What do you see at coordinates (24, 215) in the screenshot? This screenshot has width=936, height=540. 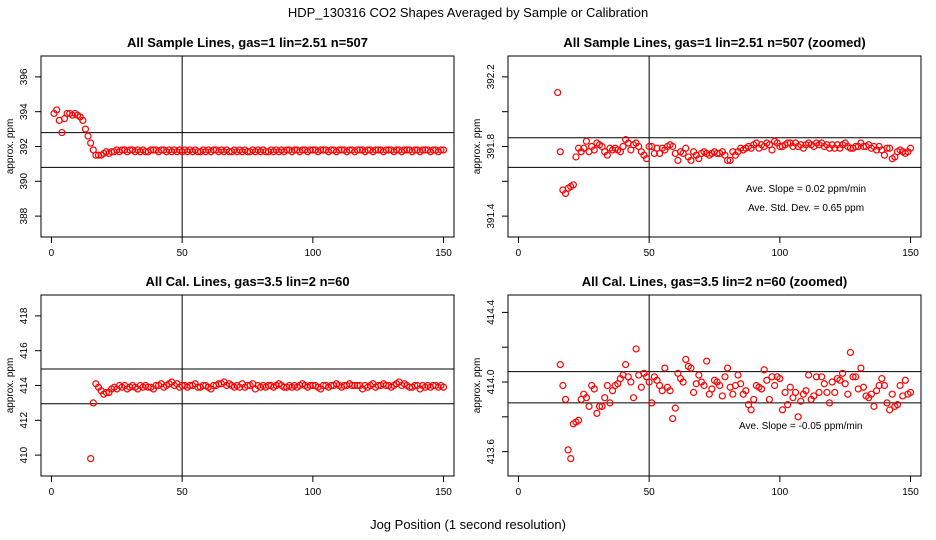 I see `panel-1-y-tick-label: 388` at bounding box center [24, 215].